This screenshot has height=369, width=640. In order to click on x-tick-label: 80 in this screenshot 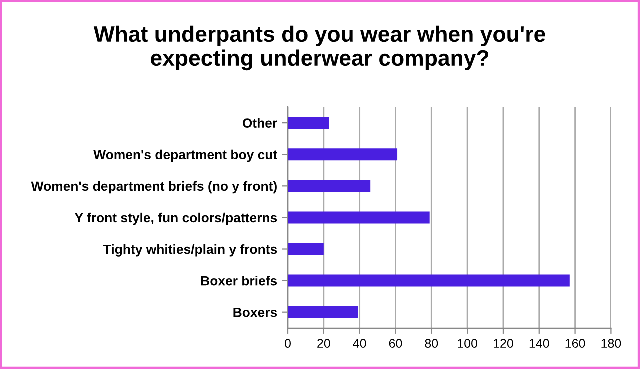, I will do `click(431, 343)`.